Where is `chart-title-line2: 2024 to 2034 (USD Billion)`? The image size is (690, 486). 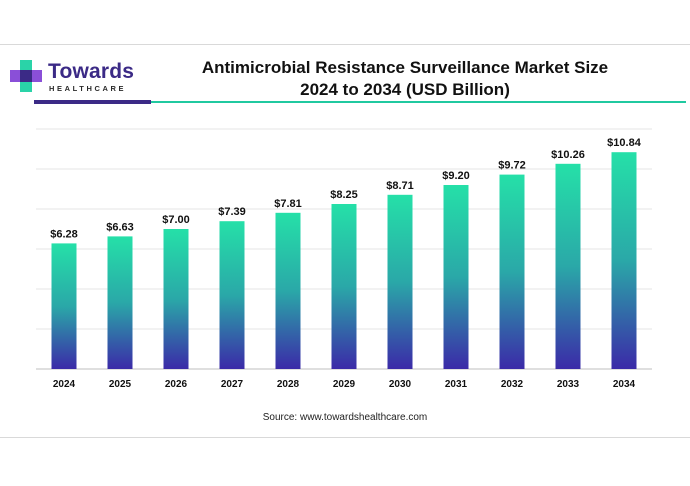 chart-title-line2: 2024 to 2034 (USD Billion) is located at coordinates (405, 89).